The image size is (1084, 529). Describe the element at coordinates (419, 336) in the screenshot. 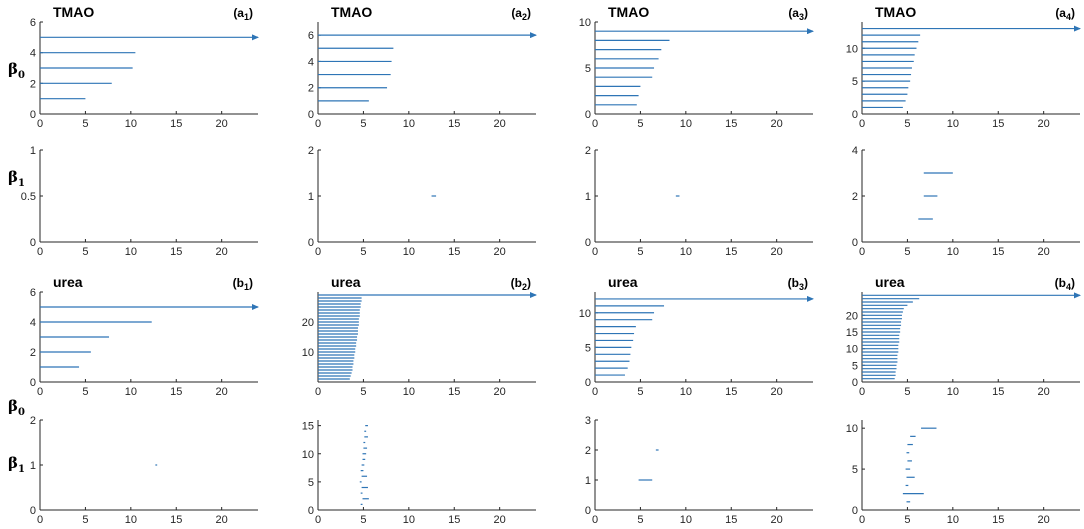

I see `panel-3-2: 0 5 10 15 20 10 20 urea (b2)` at that location.